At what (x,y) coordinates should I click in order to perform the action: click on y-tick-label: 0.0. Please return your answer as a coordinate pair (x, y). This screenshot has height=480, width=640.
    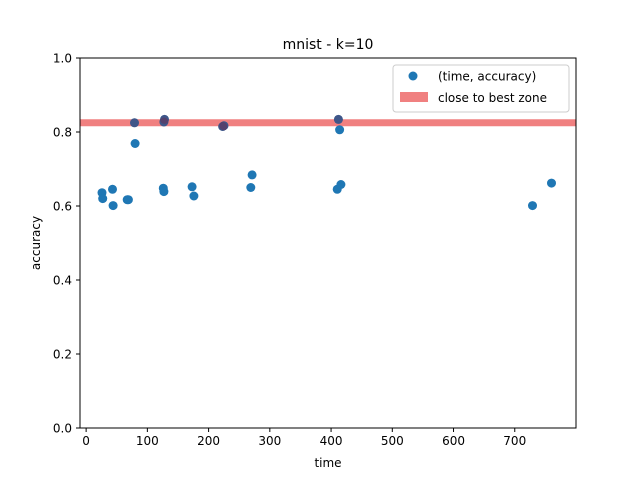
    Looking at the image, I should click on (62, 429).